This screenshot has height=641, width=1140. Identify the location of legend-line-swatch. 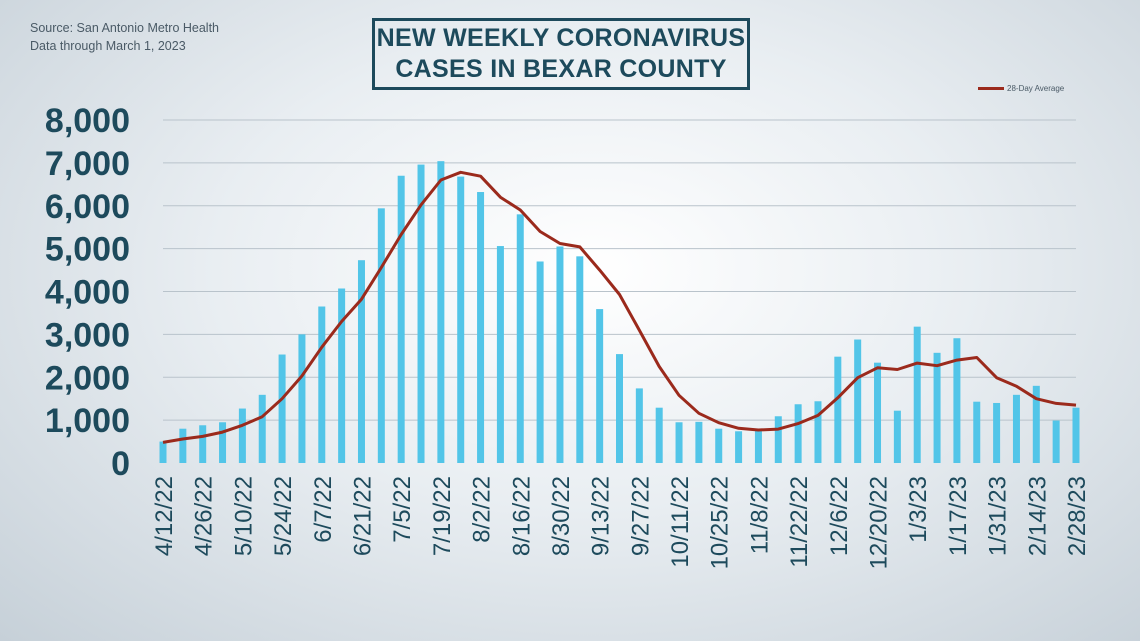
(991, 88).